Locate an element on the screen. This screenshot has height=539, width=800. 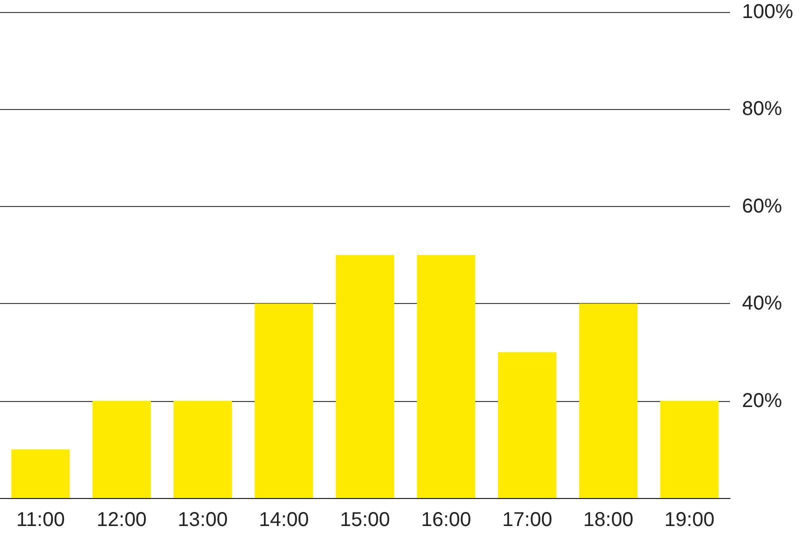
y-tick-label: 20% is located at coordinates (762, 401).